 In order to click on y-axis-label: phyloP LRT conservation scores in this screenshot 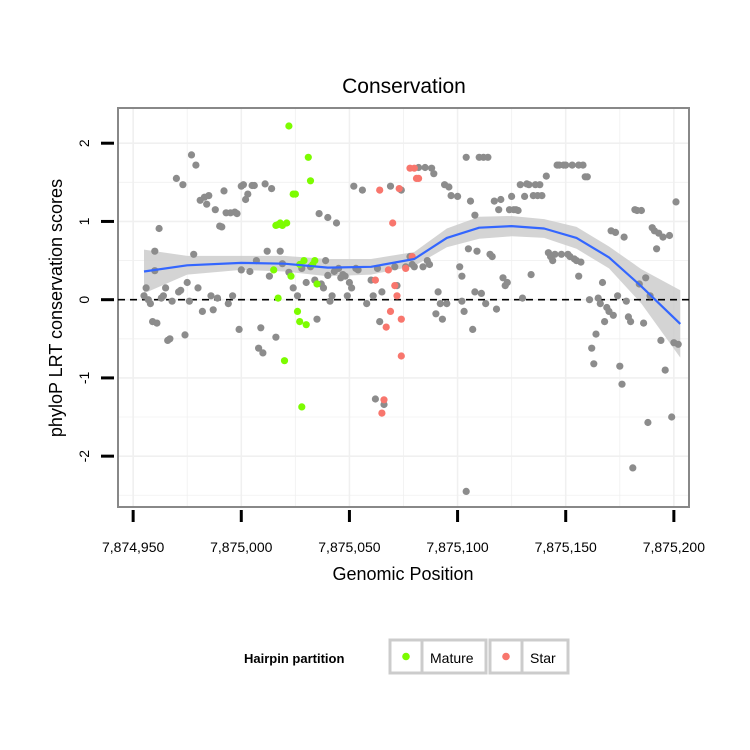, I will do `click(56, 308)`.